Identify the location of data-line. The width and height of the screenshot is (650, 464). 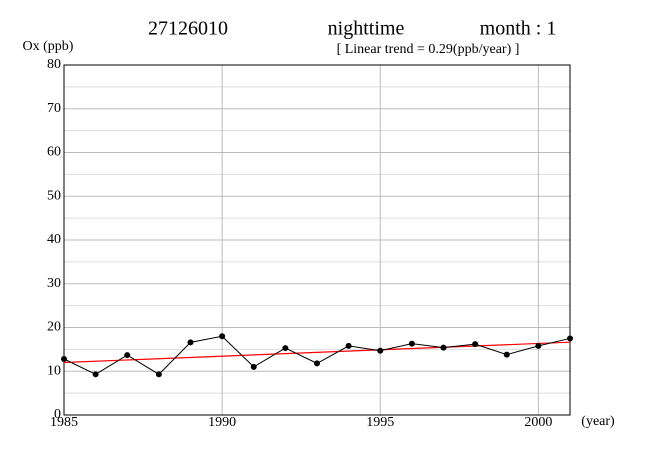
(317, 355).